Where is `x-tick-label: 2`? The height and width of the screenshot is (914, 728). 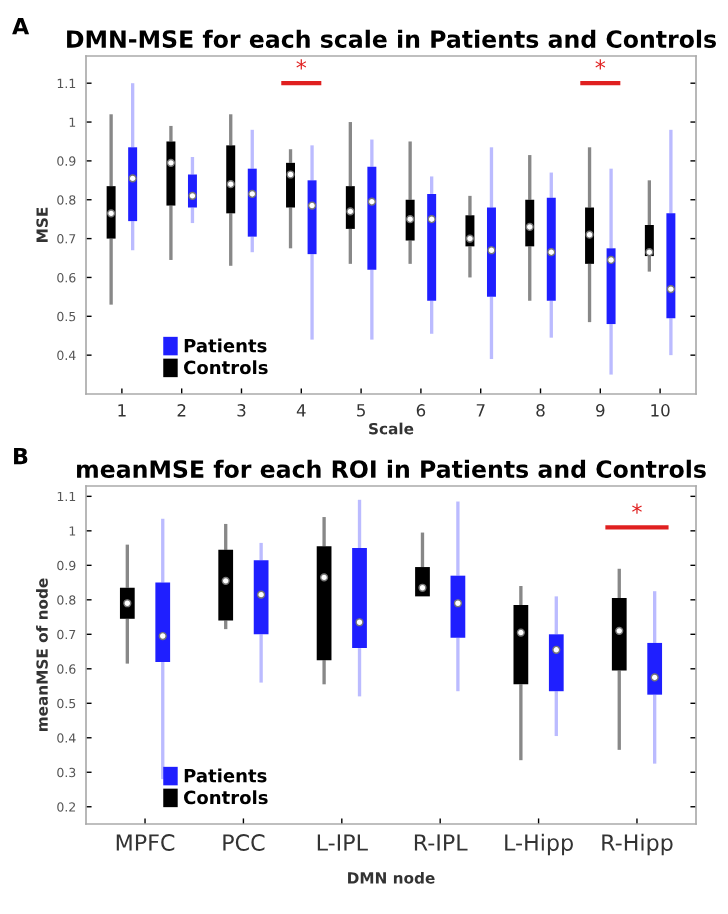
x-tick-label: 2 is located at coordinates (181, 410).